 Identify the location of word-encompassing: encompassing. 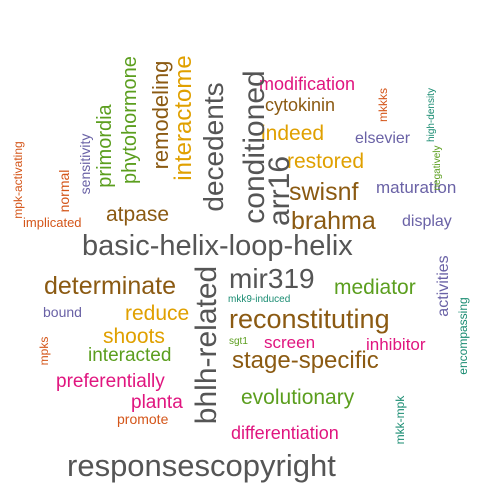
(463, 336).